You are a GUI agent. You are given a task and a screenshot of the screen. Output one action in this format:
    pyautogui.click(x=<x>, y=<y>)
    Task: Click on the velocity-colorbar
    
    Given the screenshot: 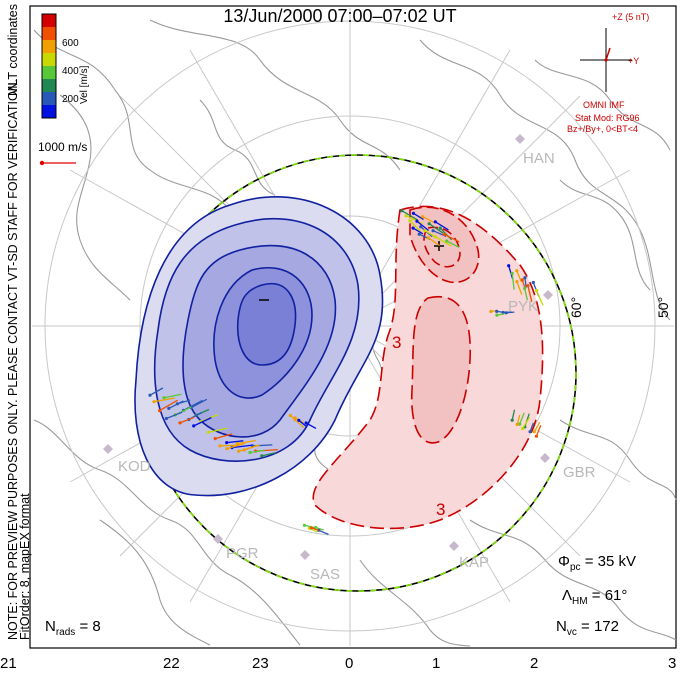 What is the action you would take?
    pyautogui.click(x=49, y=66)
    